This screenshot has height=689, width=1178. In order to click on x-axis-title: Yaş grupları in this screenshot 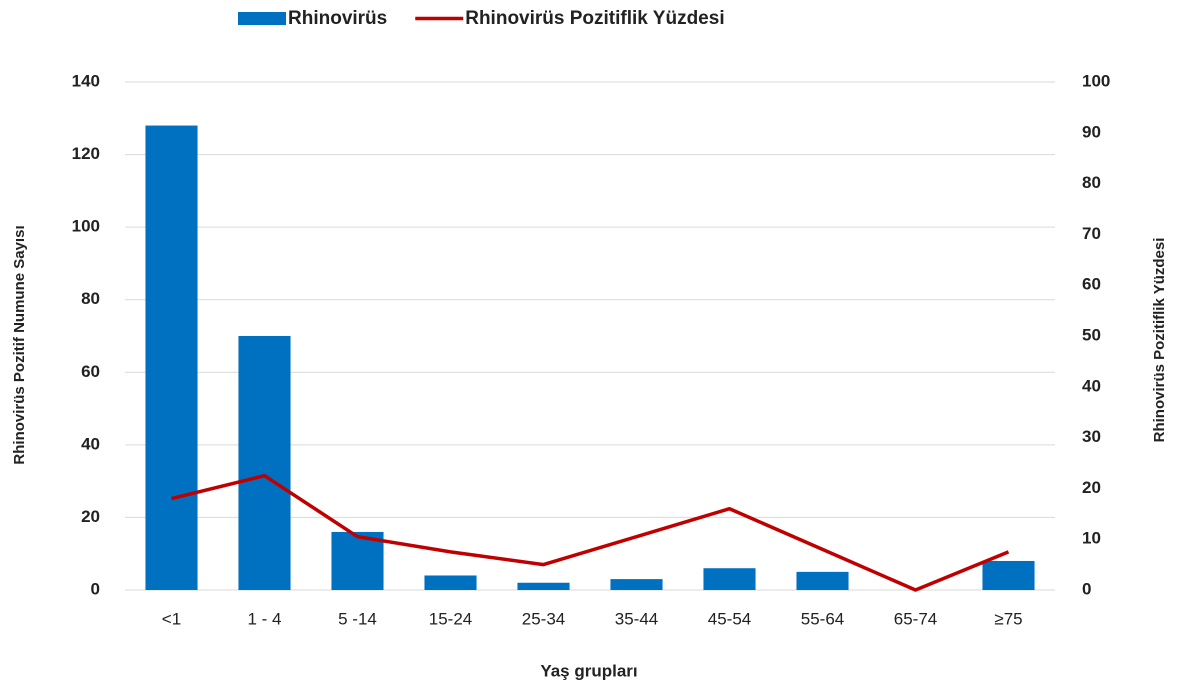, I will do `click(588, 670)`.